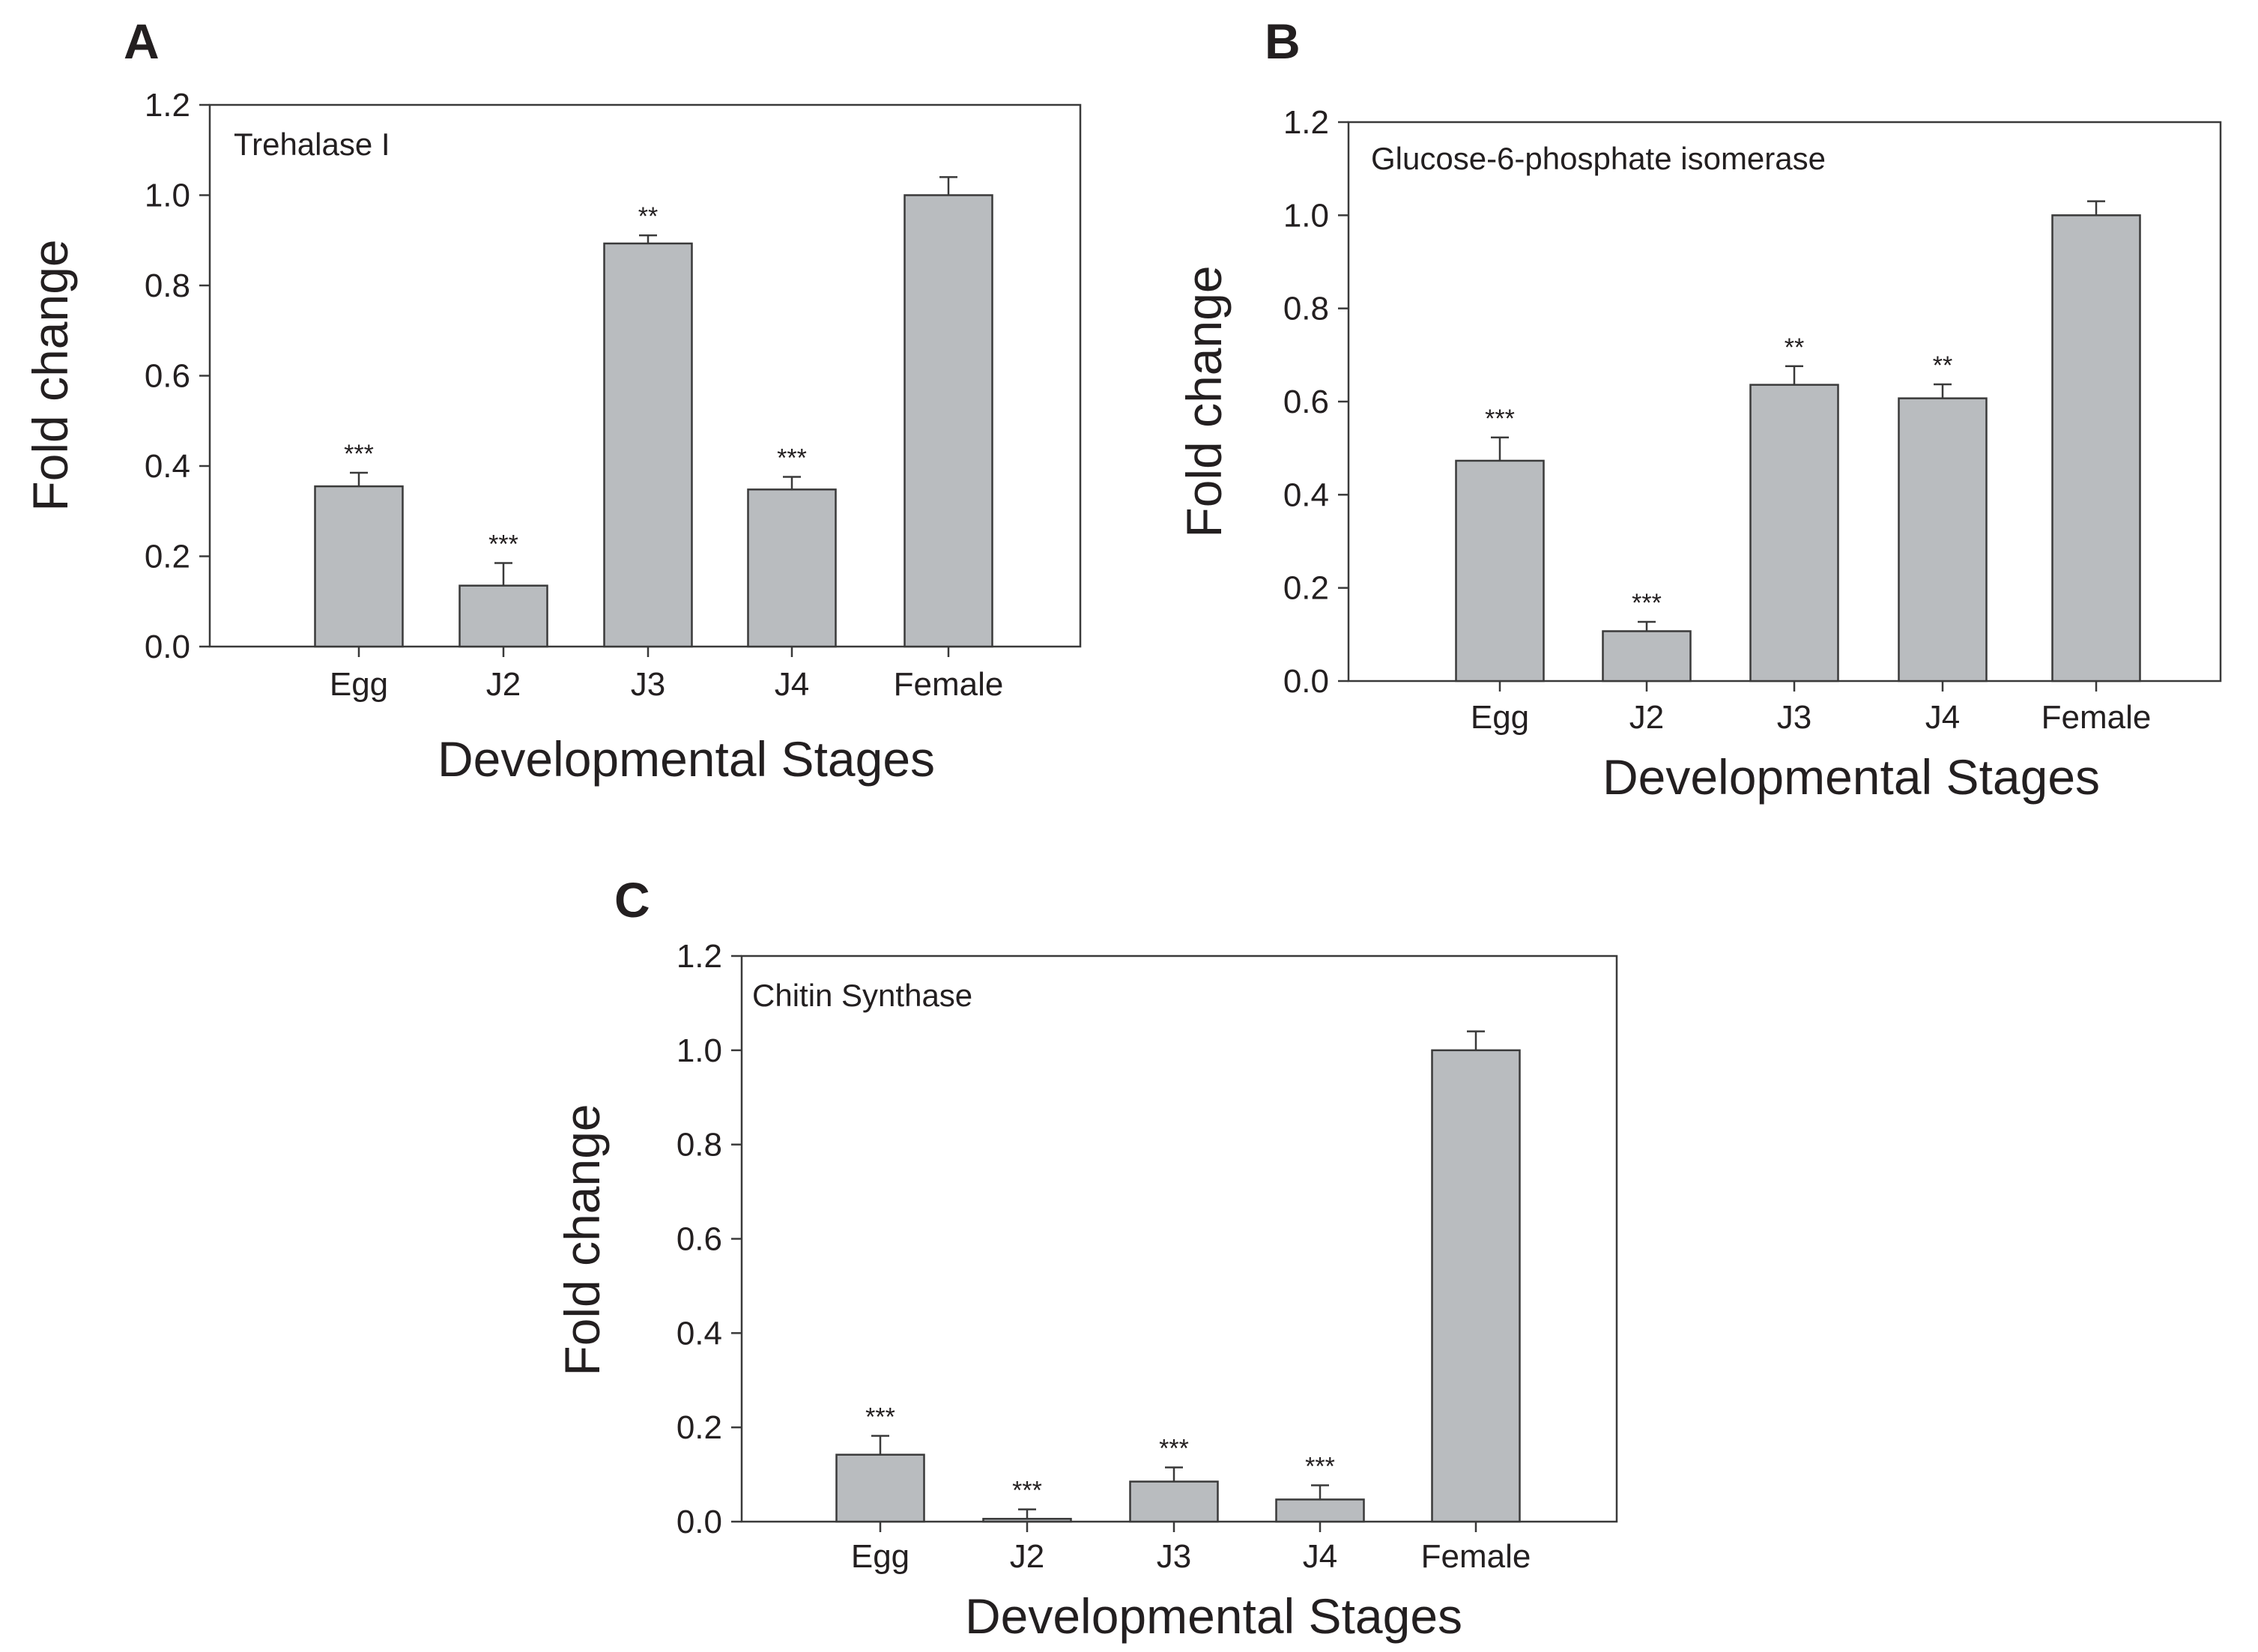 Image resolution: width=2258 pixels, height=1652 pixels. Describe the element at coordinates (1174, 1449) in the screenshot. I see `panel-c-significance-j3: ***` at that location.